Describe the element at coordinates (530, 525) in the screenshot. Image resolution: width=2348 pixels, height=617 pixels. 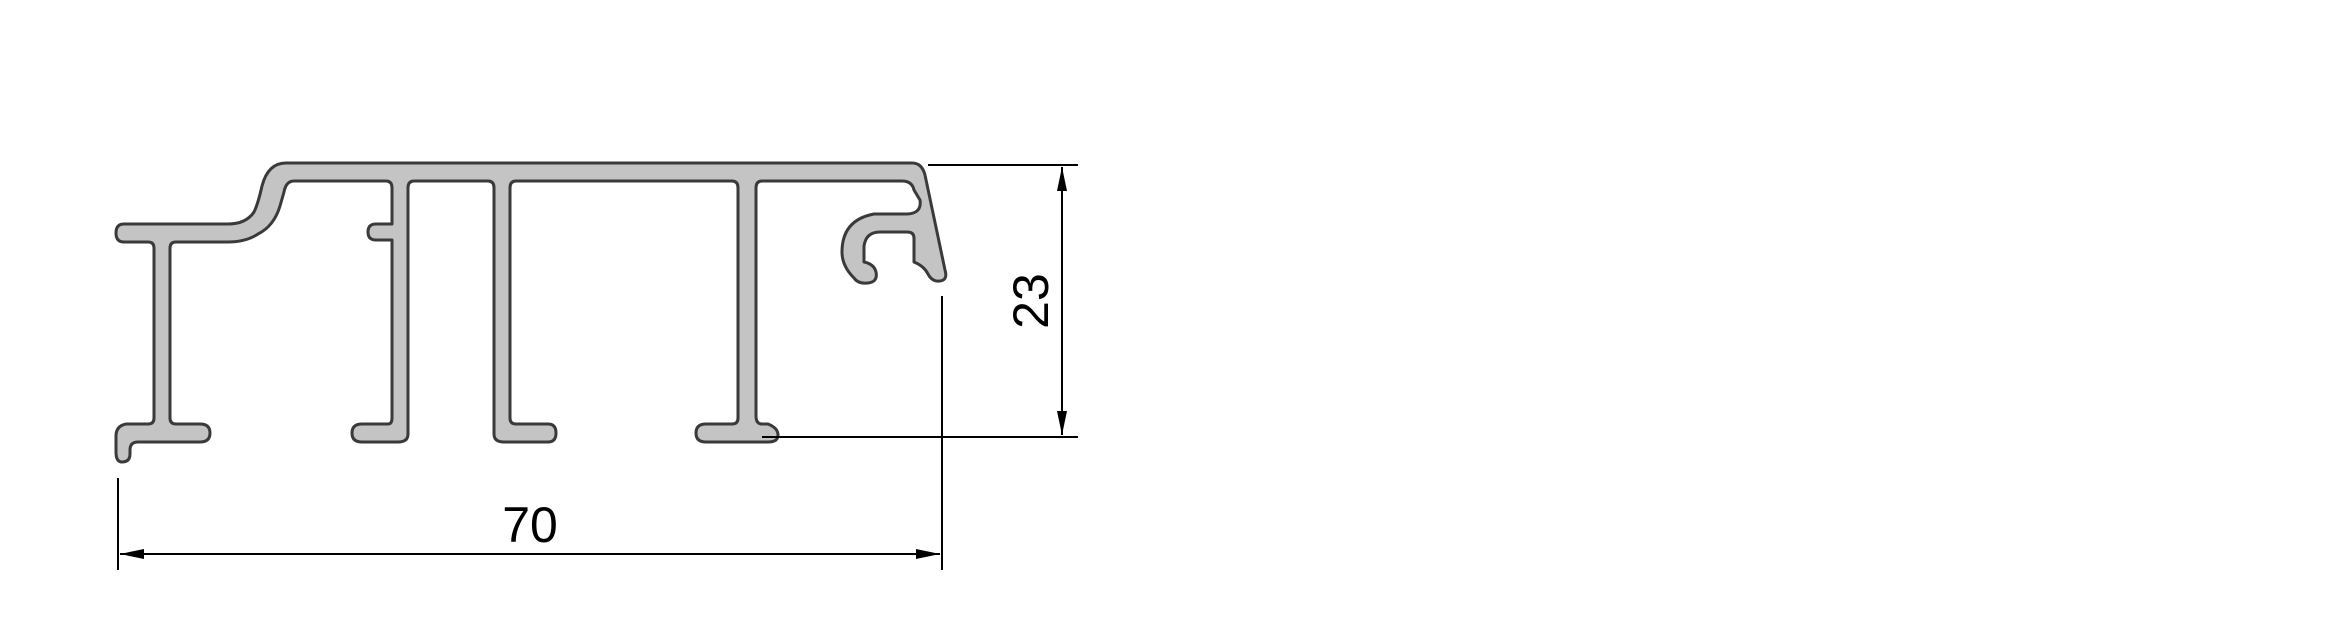
I see `width-dimension-label: 70` at that location.